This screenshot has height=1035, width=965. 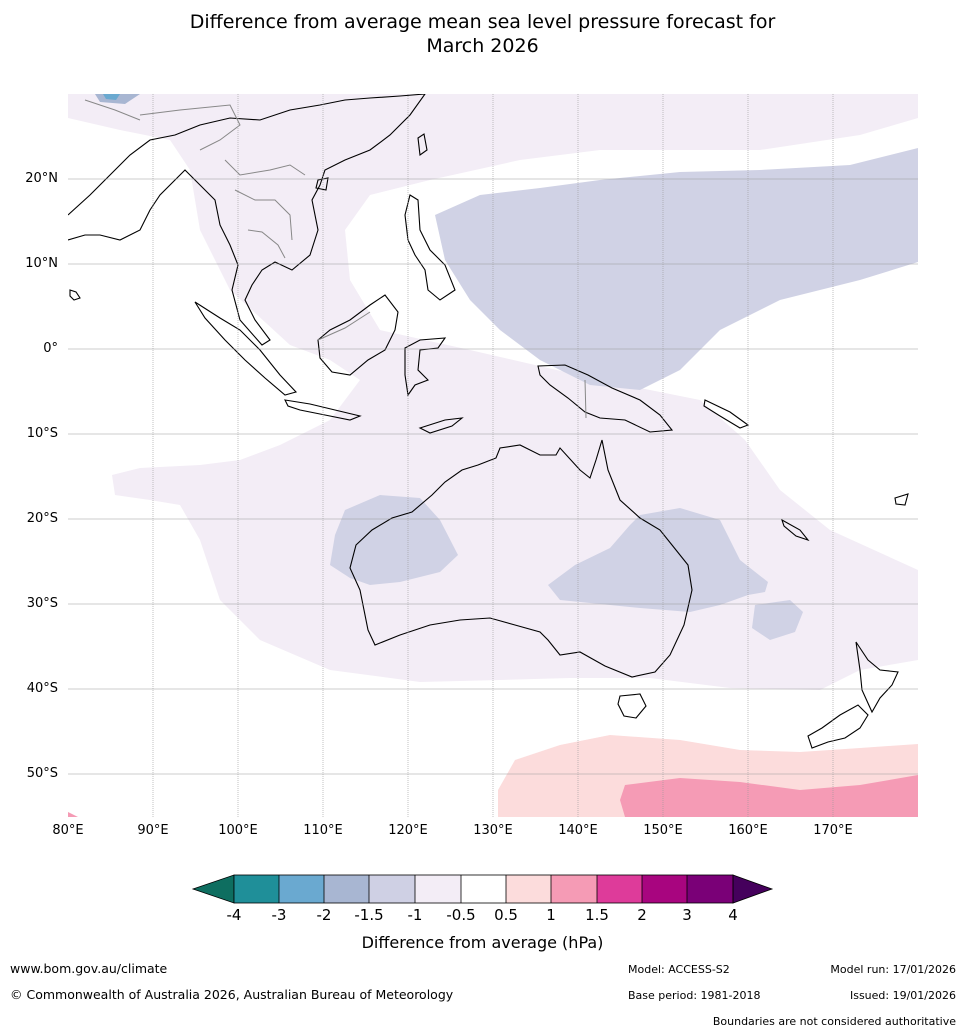 I want to click on colorbar-tick: -1.5, so click(x=369, y=915).